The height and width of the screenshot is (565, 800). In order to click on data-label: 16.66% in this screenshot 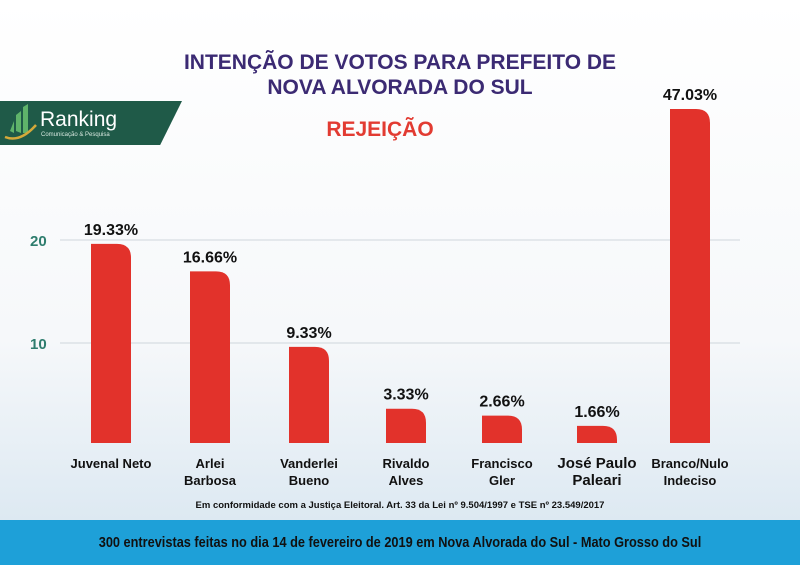, I will do `click(210, 257)`.